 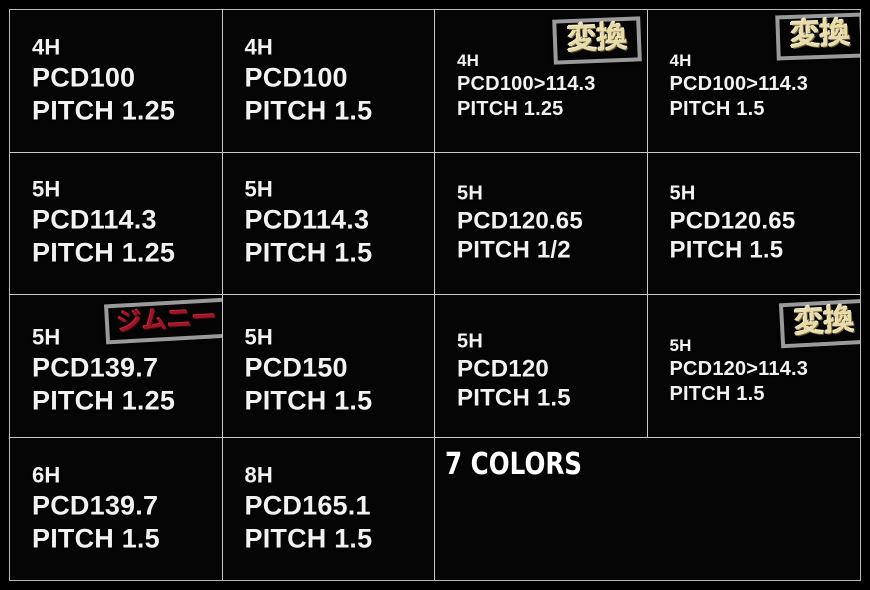 What do you see at coordinates (46, 475) in the screenshot?
I see `hole-count: 6H` at bounding box center [46, 475].